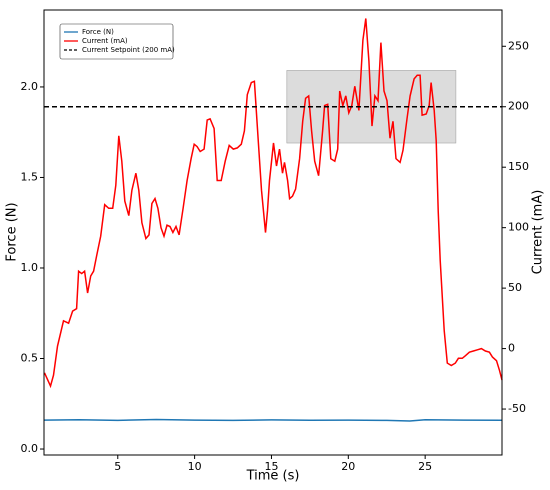 The height and width of the screenshot is (490, 550). Describe the element at coordinates (195, 466) in the screenshot. I see `x-tick-label: 10` at that location.